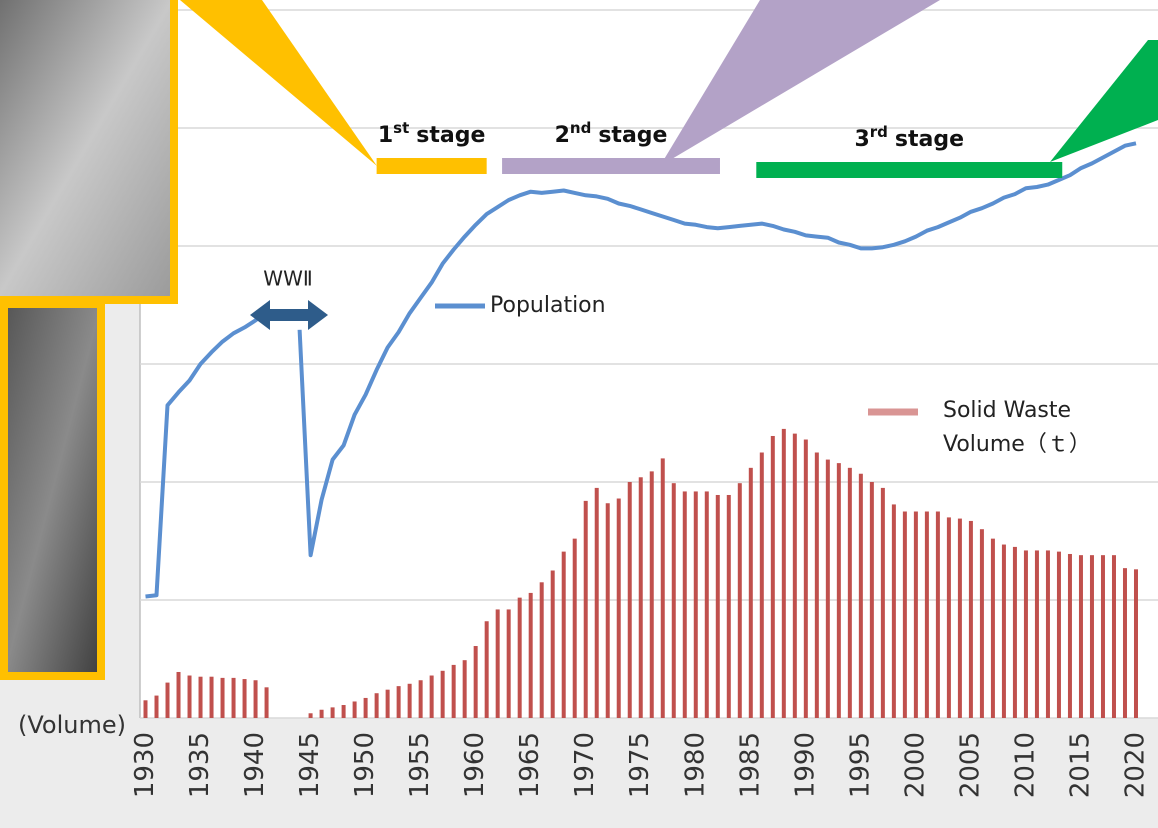  Describe the element at coordinates (72, 725) in the screenshot. I see `axis-note: (Volume)` at that location.